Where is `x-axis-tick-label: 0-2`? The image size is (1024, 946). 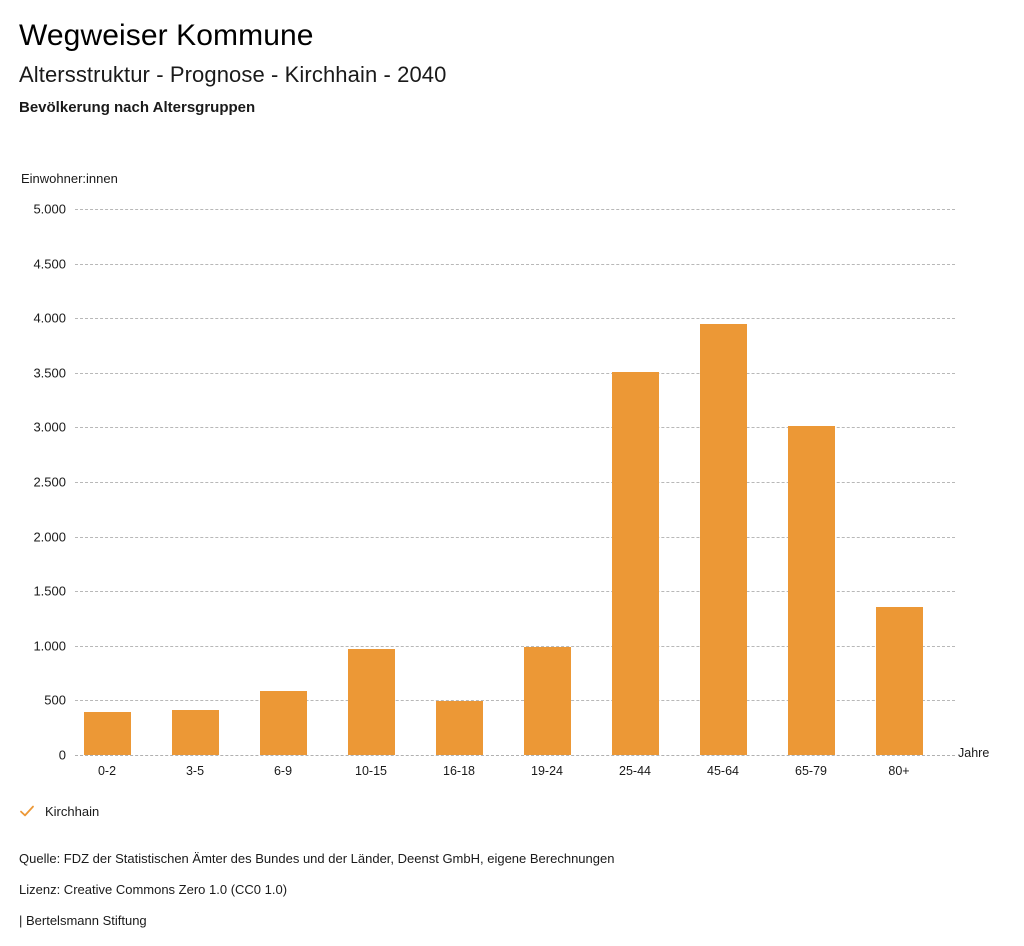
x-axis-tick-label: 0-2 is located at coordinates (107, 771).